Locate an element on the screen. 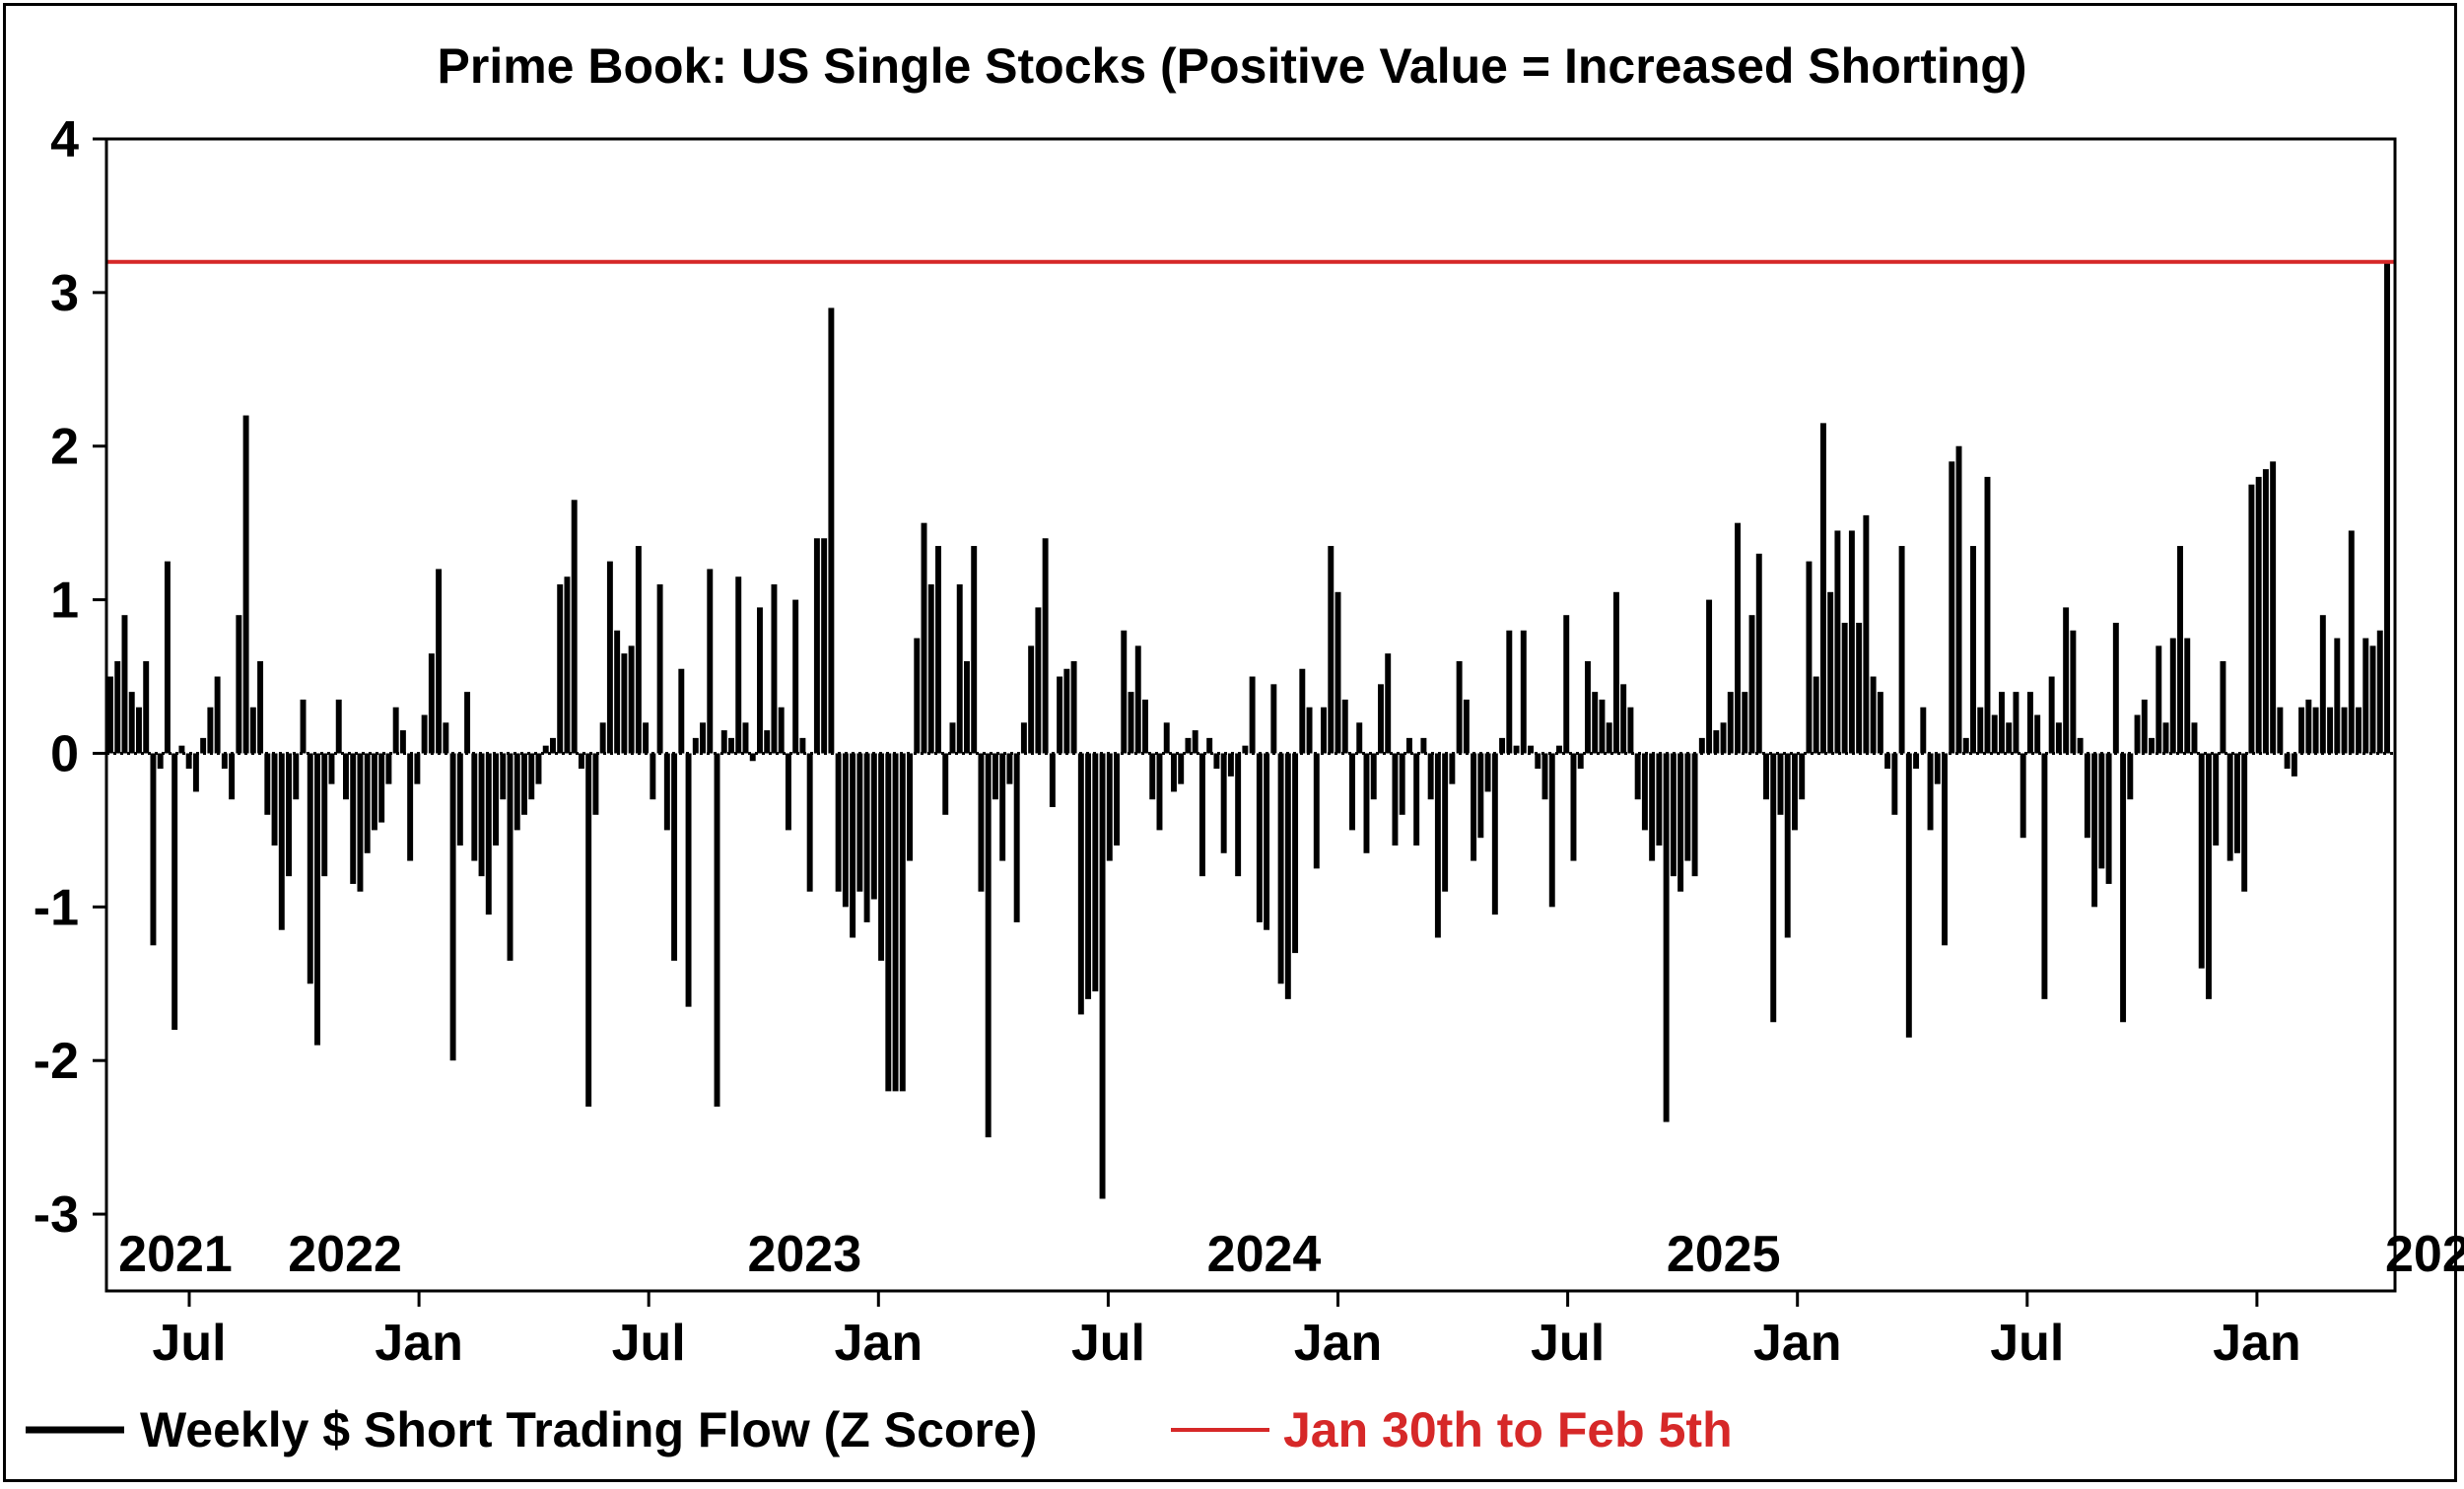  legend-label-reference: Jan 30th to Feb 5th is located at coordinates (1508, 1429).